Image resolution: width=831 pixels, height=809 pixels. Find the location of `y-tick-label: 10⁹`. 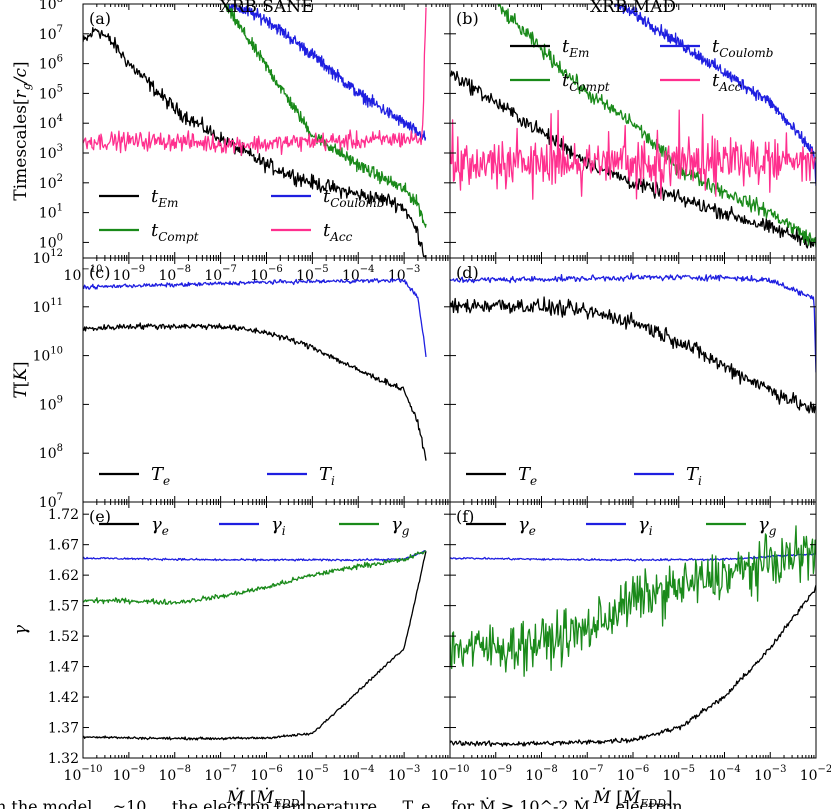

y-tick-label: 10⁹ is located at coordinates (51, 403).